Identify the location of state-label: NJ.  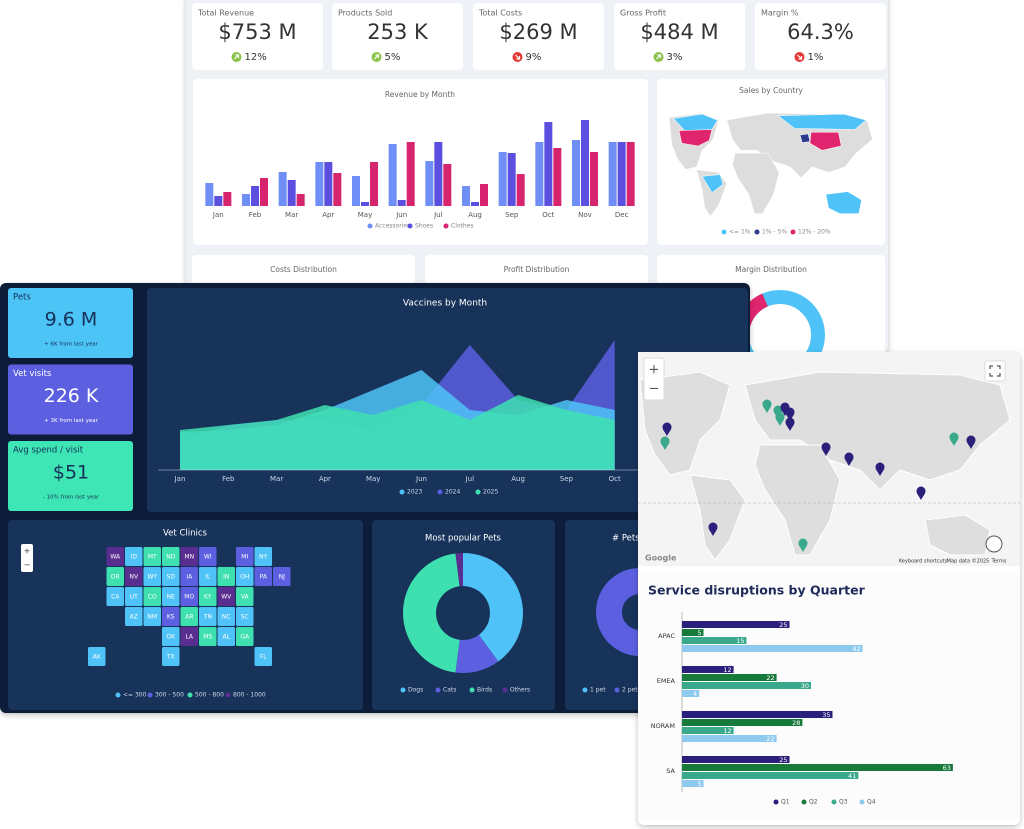
(282, 577).